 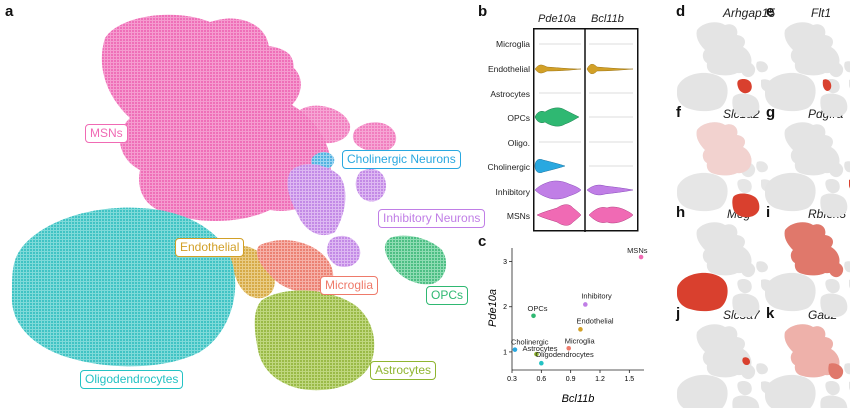 I want to click on scatter-point-label: Astrocytes, so click(x=539, y=348).